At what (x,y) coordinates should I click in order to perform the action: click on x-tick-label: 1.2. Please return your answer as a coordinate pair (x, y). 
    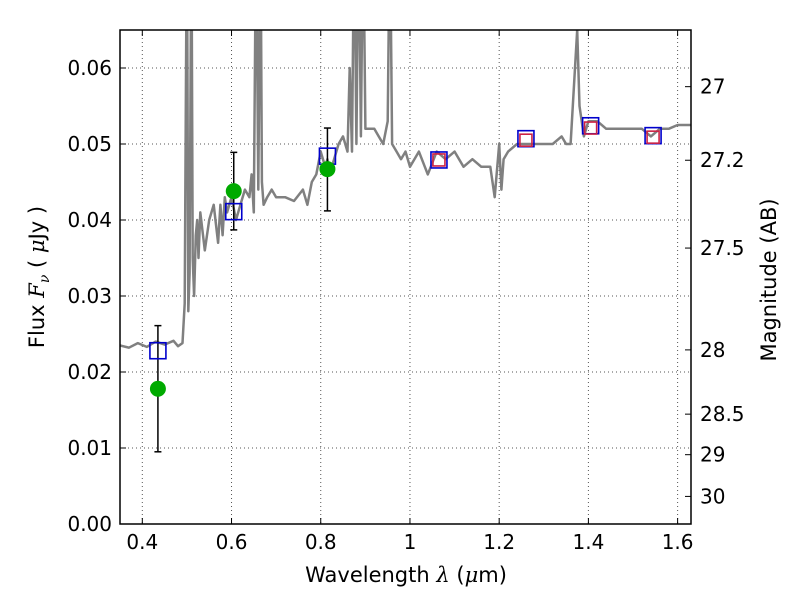
    Looking at the image, I should click on (499, 542).